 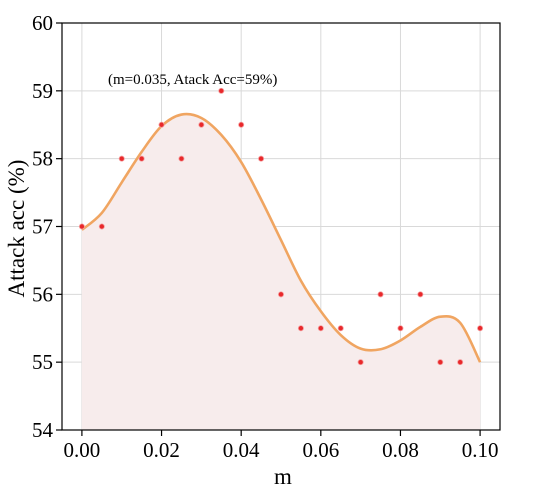 What do you see at coordinates (43, 430) in the screenshot?
I see `y-tick-label: 54` at bounding box center [43, 430].